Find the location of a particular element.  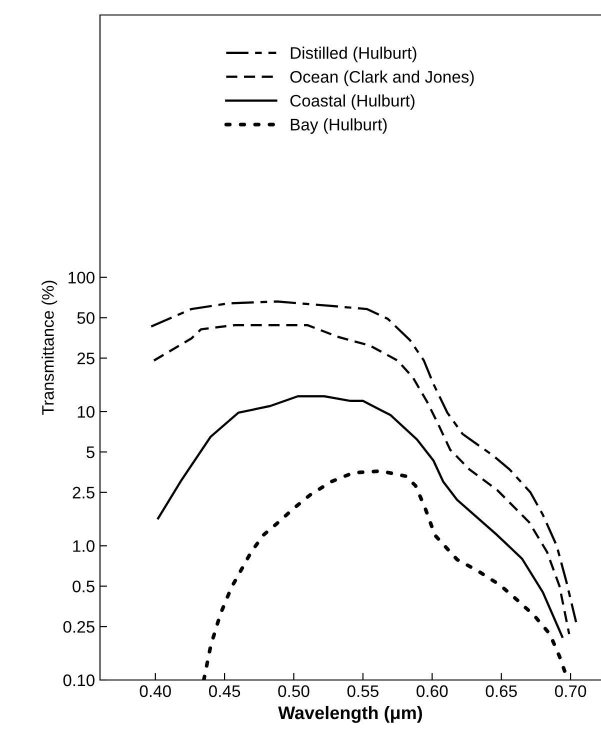

y-tick-label: 0.10 is located at coordinates (78, 680).